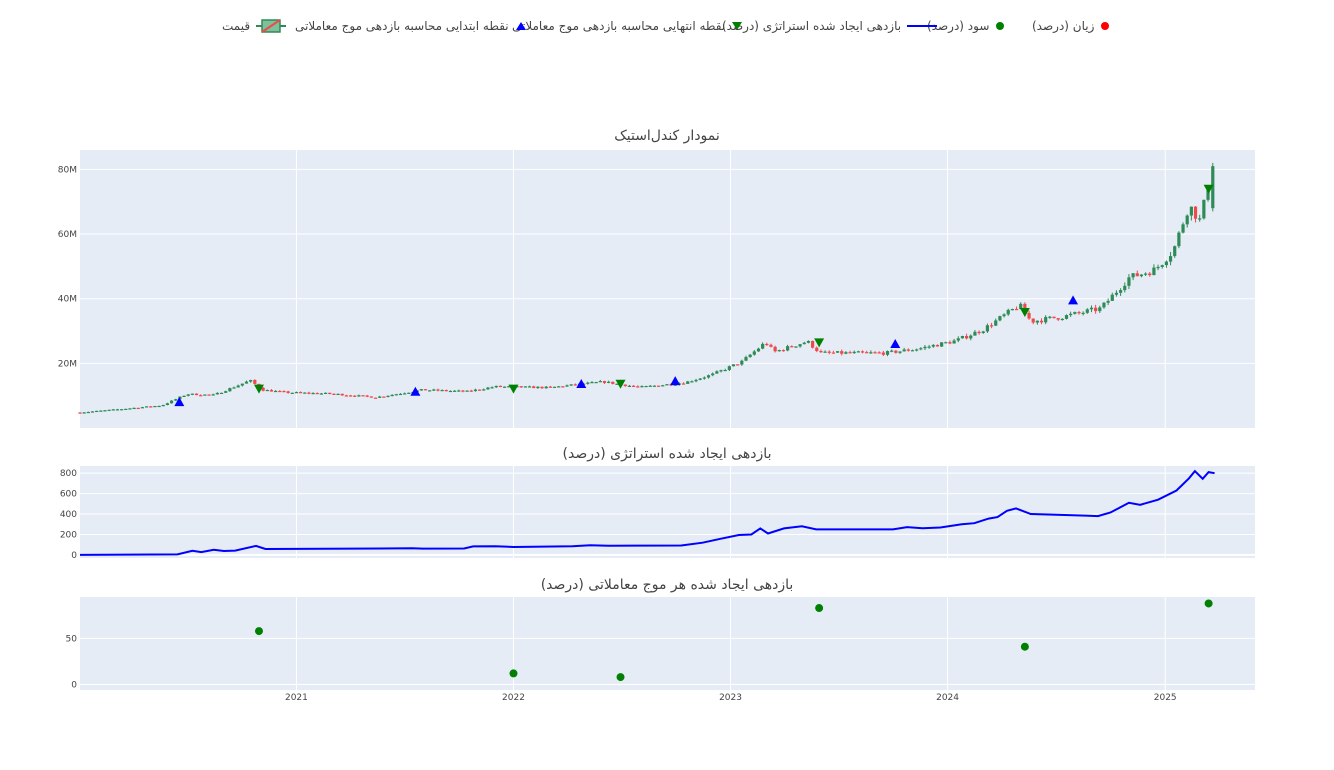 The height and width of the screenshot is (770, 1334). What do you see at coordinates (812, 26) in the screenshot?
I see `legend-label-strategy: بازدهی ایجاد شده استراتژی (درصد)` at bounding box center [812, 26].